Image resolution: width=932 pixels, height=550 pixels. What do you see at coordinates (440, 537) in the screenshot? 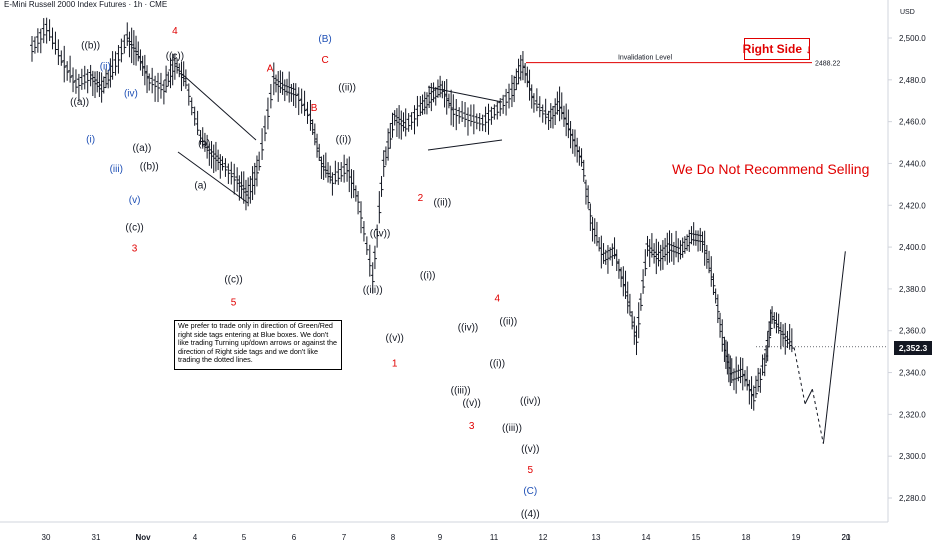
I see `x-tick-label: 9` at bounding box center [440, 537].